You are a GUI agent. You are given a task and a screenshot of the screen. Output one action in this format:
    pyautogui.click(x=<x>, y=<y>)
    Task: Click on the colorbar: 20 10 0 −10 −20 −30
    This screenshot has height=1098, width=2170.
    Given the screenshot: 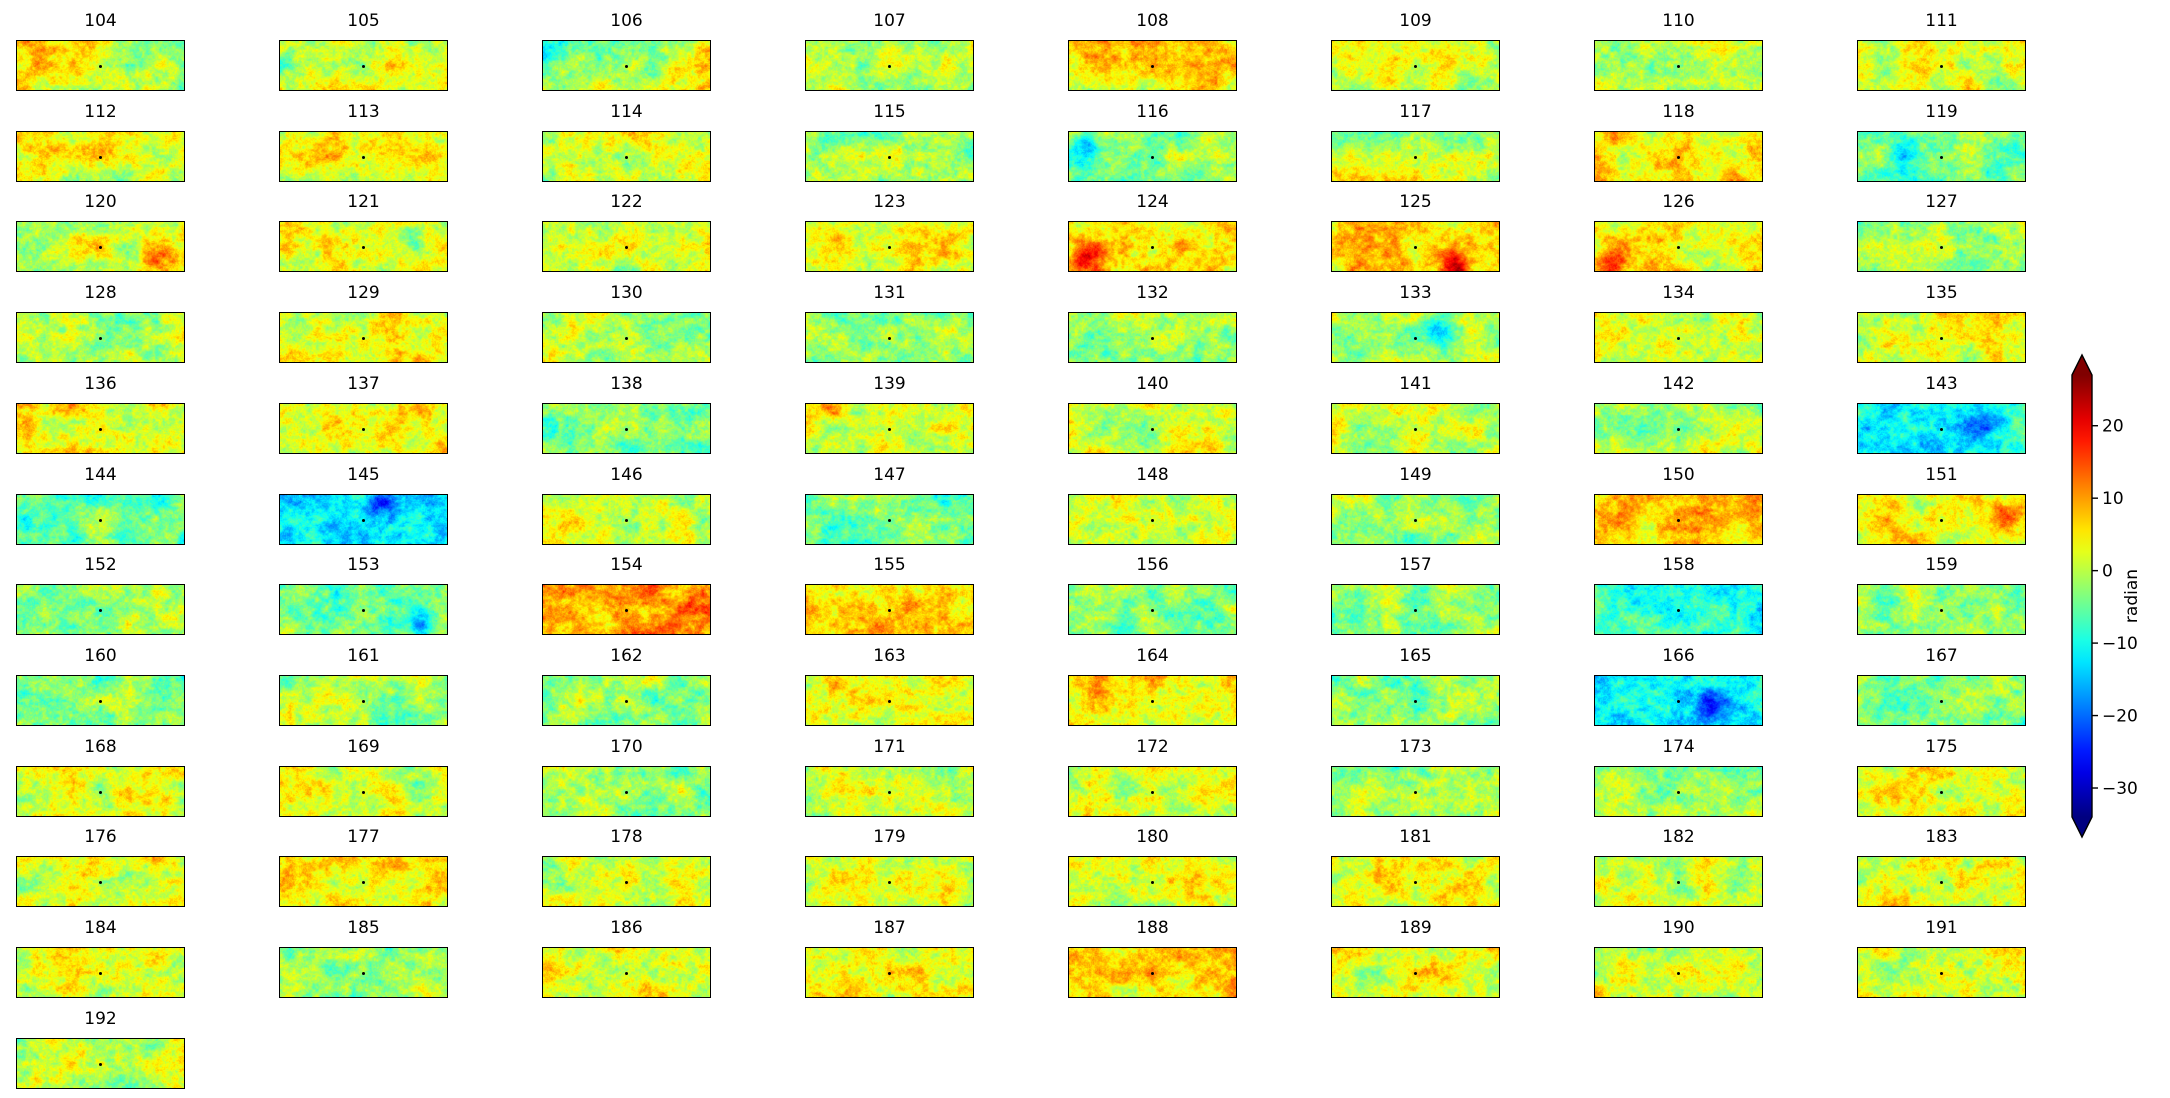 What is the action you would take?
    pyautogui.click(x=2104, y=596)
    